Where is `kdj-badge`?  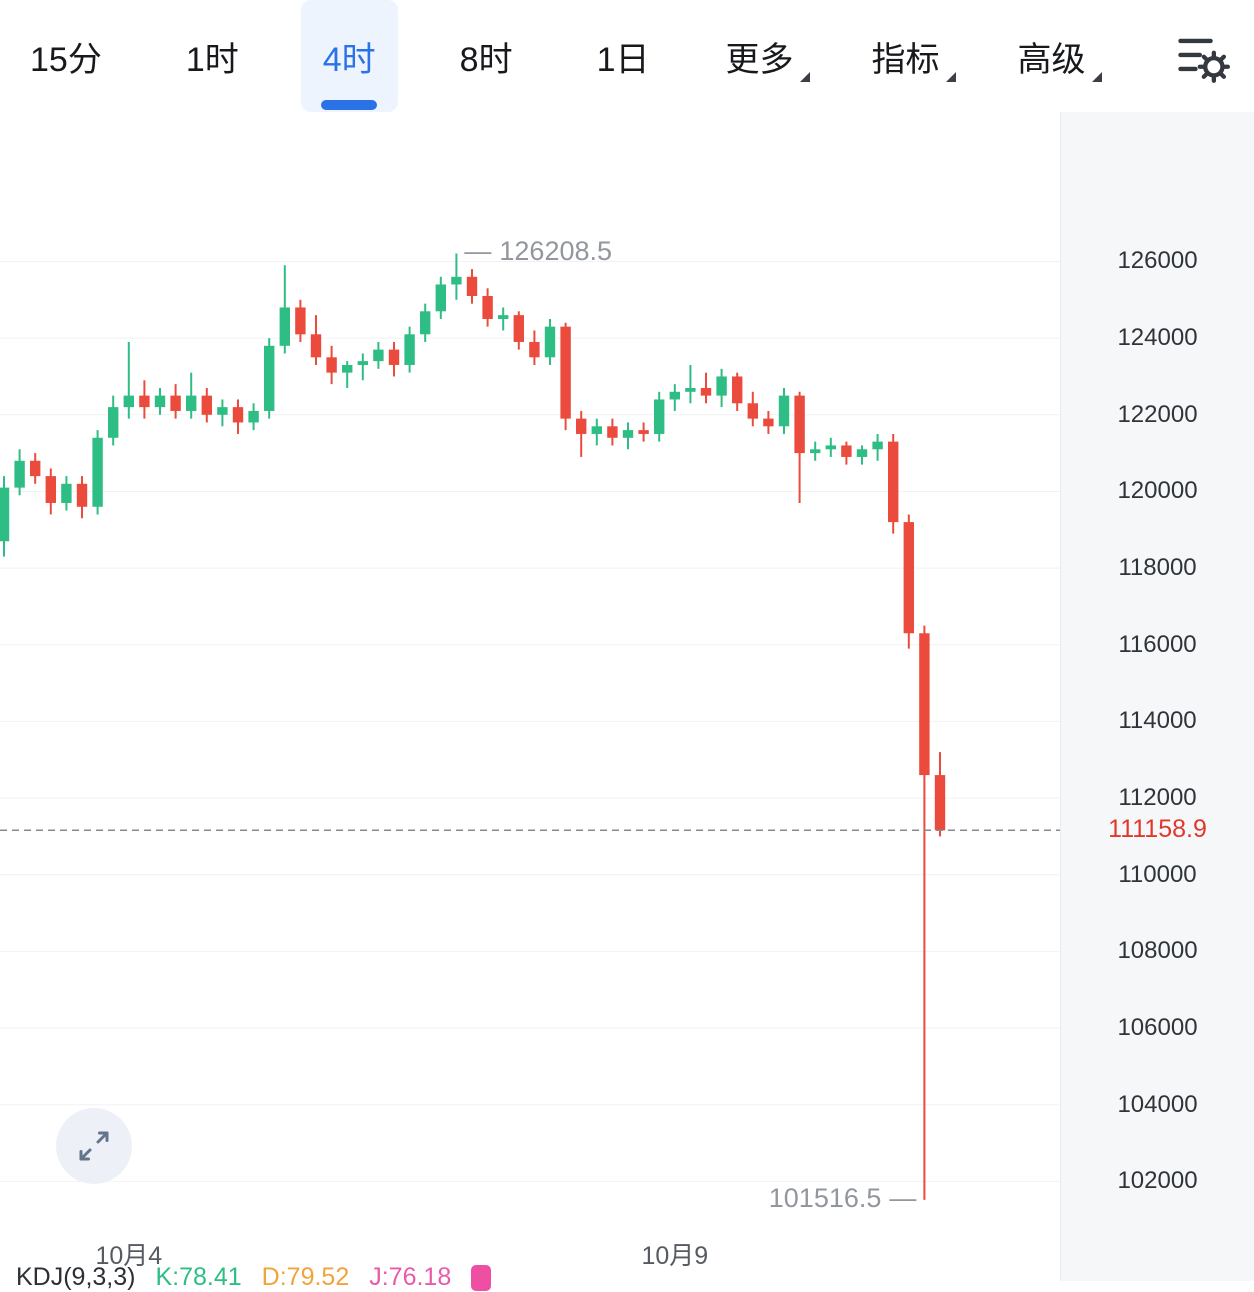 kdj-badge is located at coordinates (481, 1277).